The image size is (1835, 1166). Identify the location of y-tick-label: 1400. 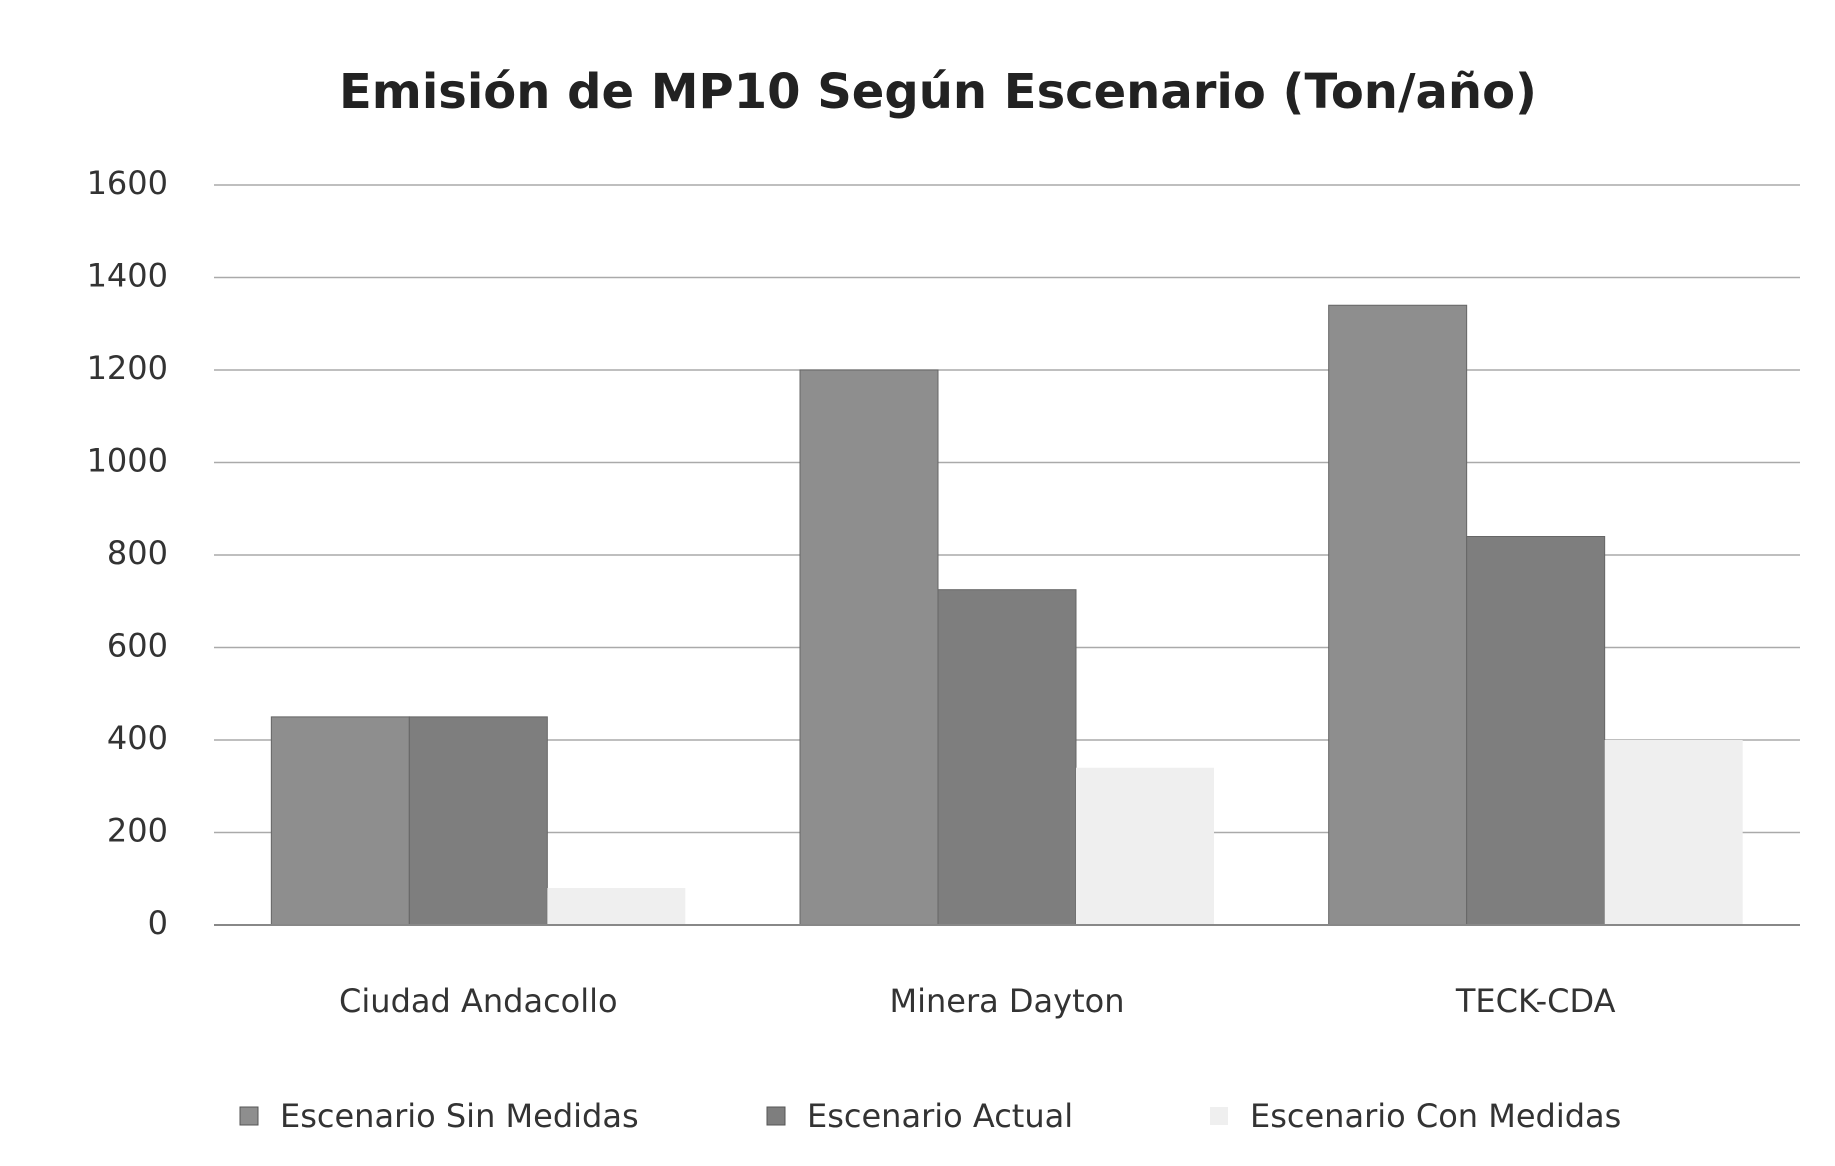
(127, 276).